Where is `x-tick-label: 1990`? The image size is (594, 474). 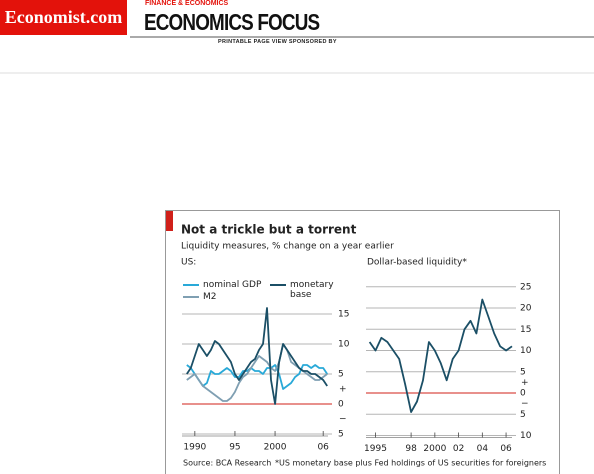 x-tick-label: 1990 is located at coordinates (194, 448).